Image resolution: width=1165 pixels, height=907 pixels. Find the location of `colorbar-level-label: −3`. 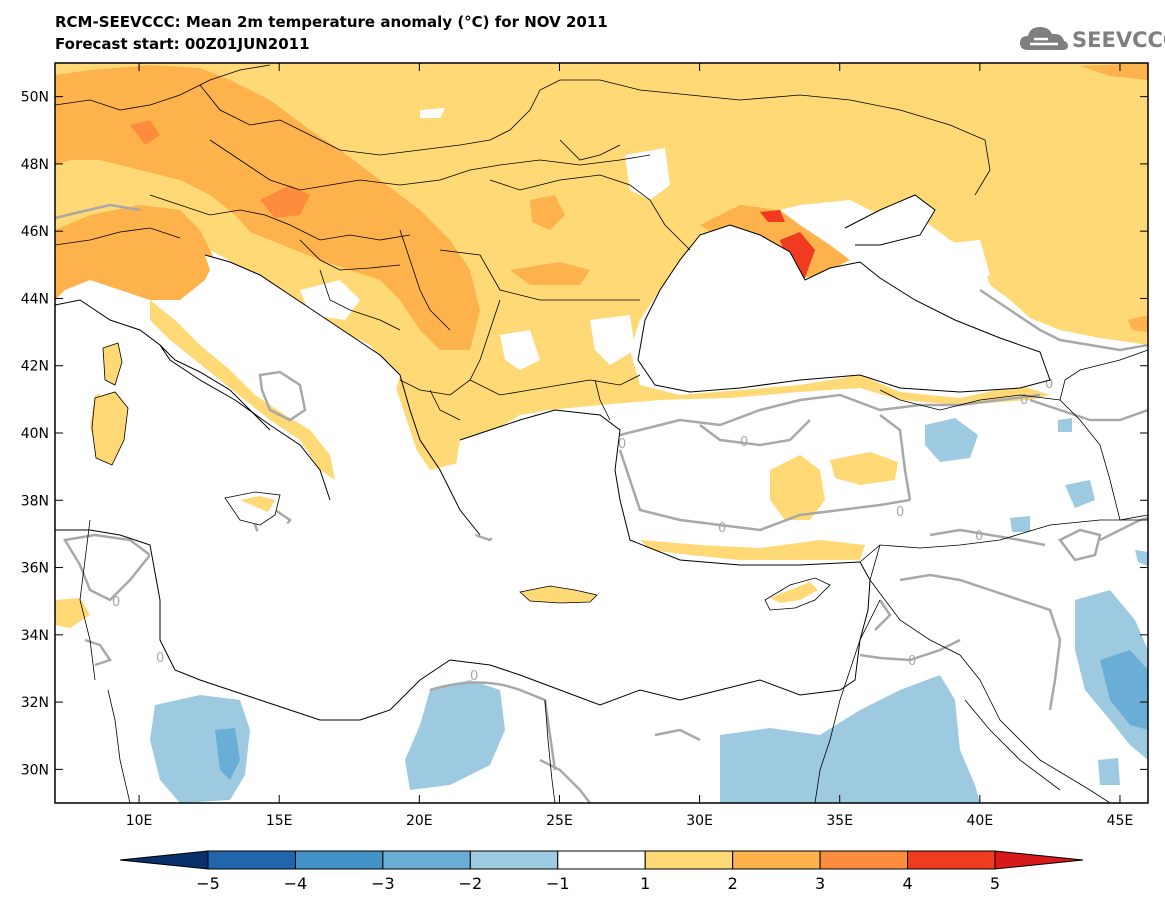

colorbar-level-label: −3 is located at coordinates (383, 883).